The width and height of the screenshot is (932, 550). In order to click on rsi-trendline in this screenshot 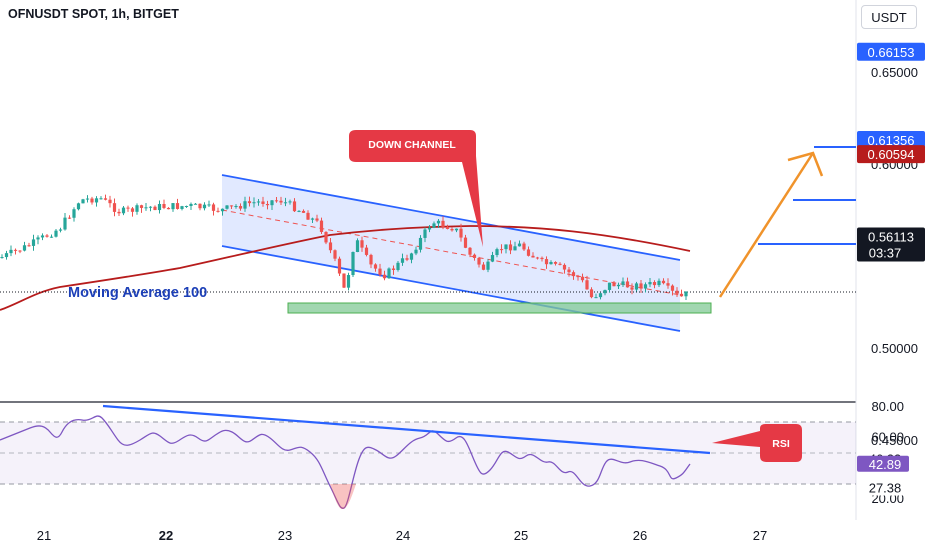, I will do `click(406, 429)`.